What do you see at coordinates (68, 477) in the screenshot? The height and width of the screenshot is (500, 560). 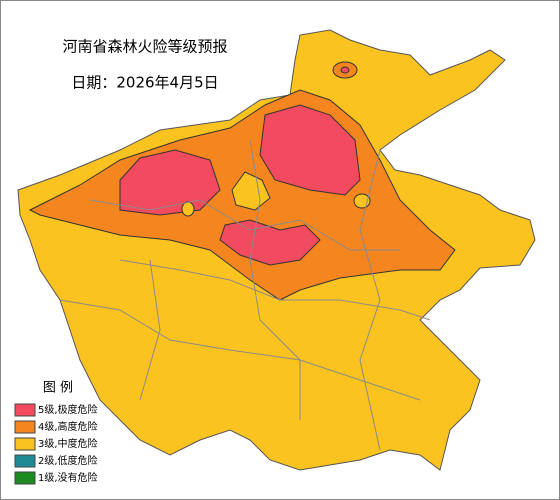 I see `legend-label: 1级,没有危险` at bounding box center [68, 477].